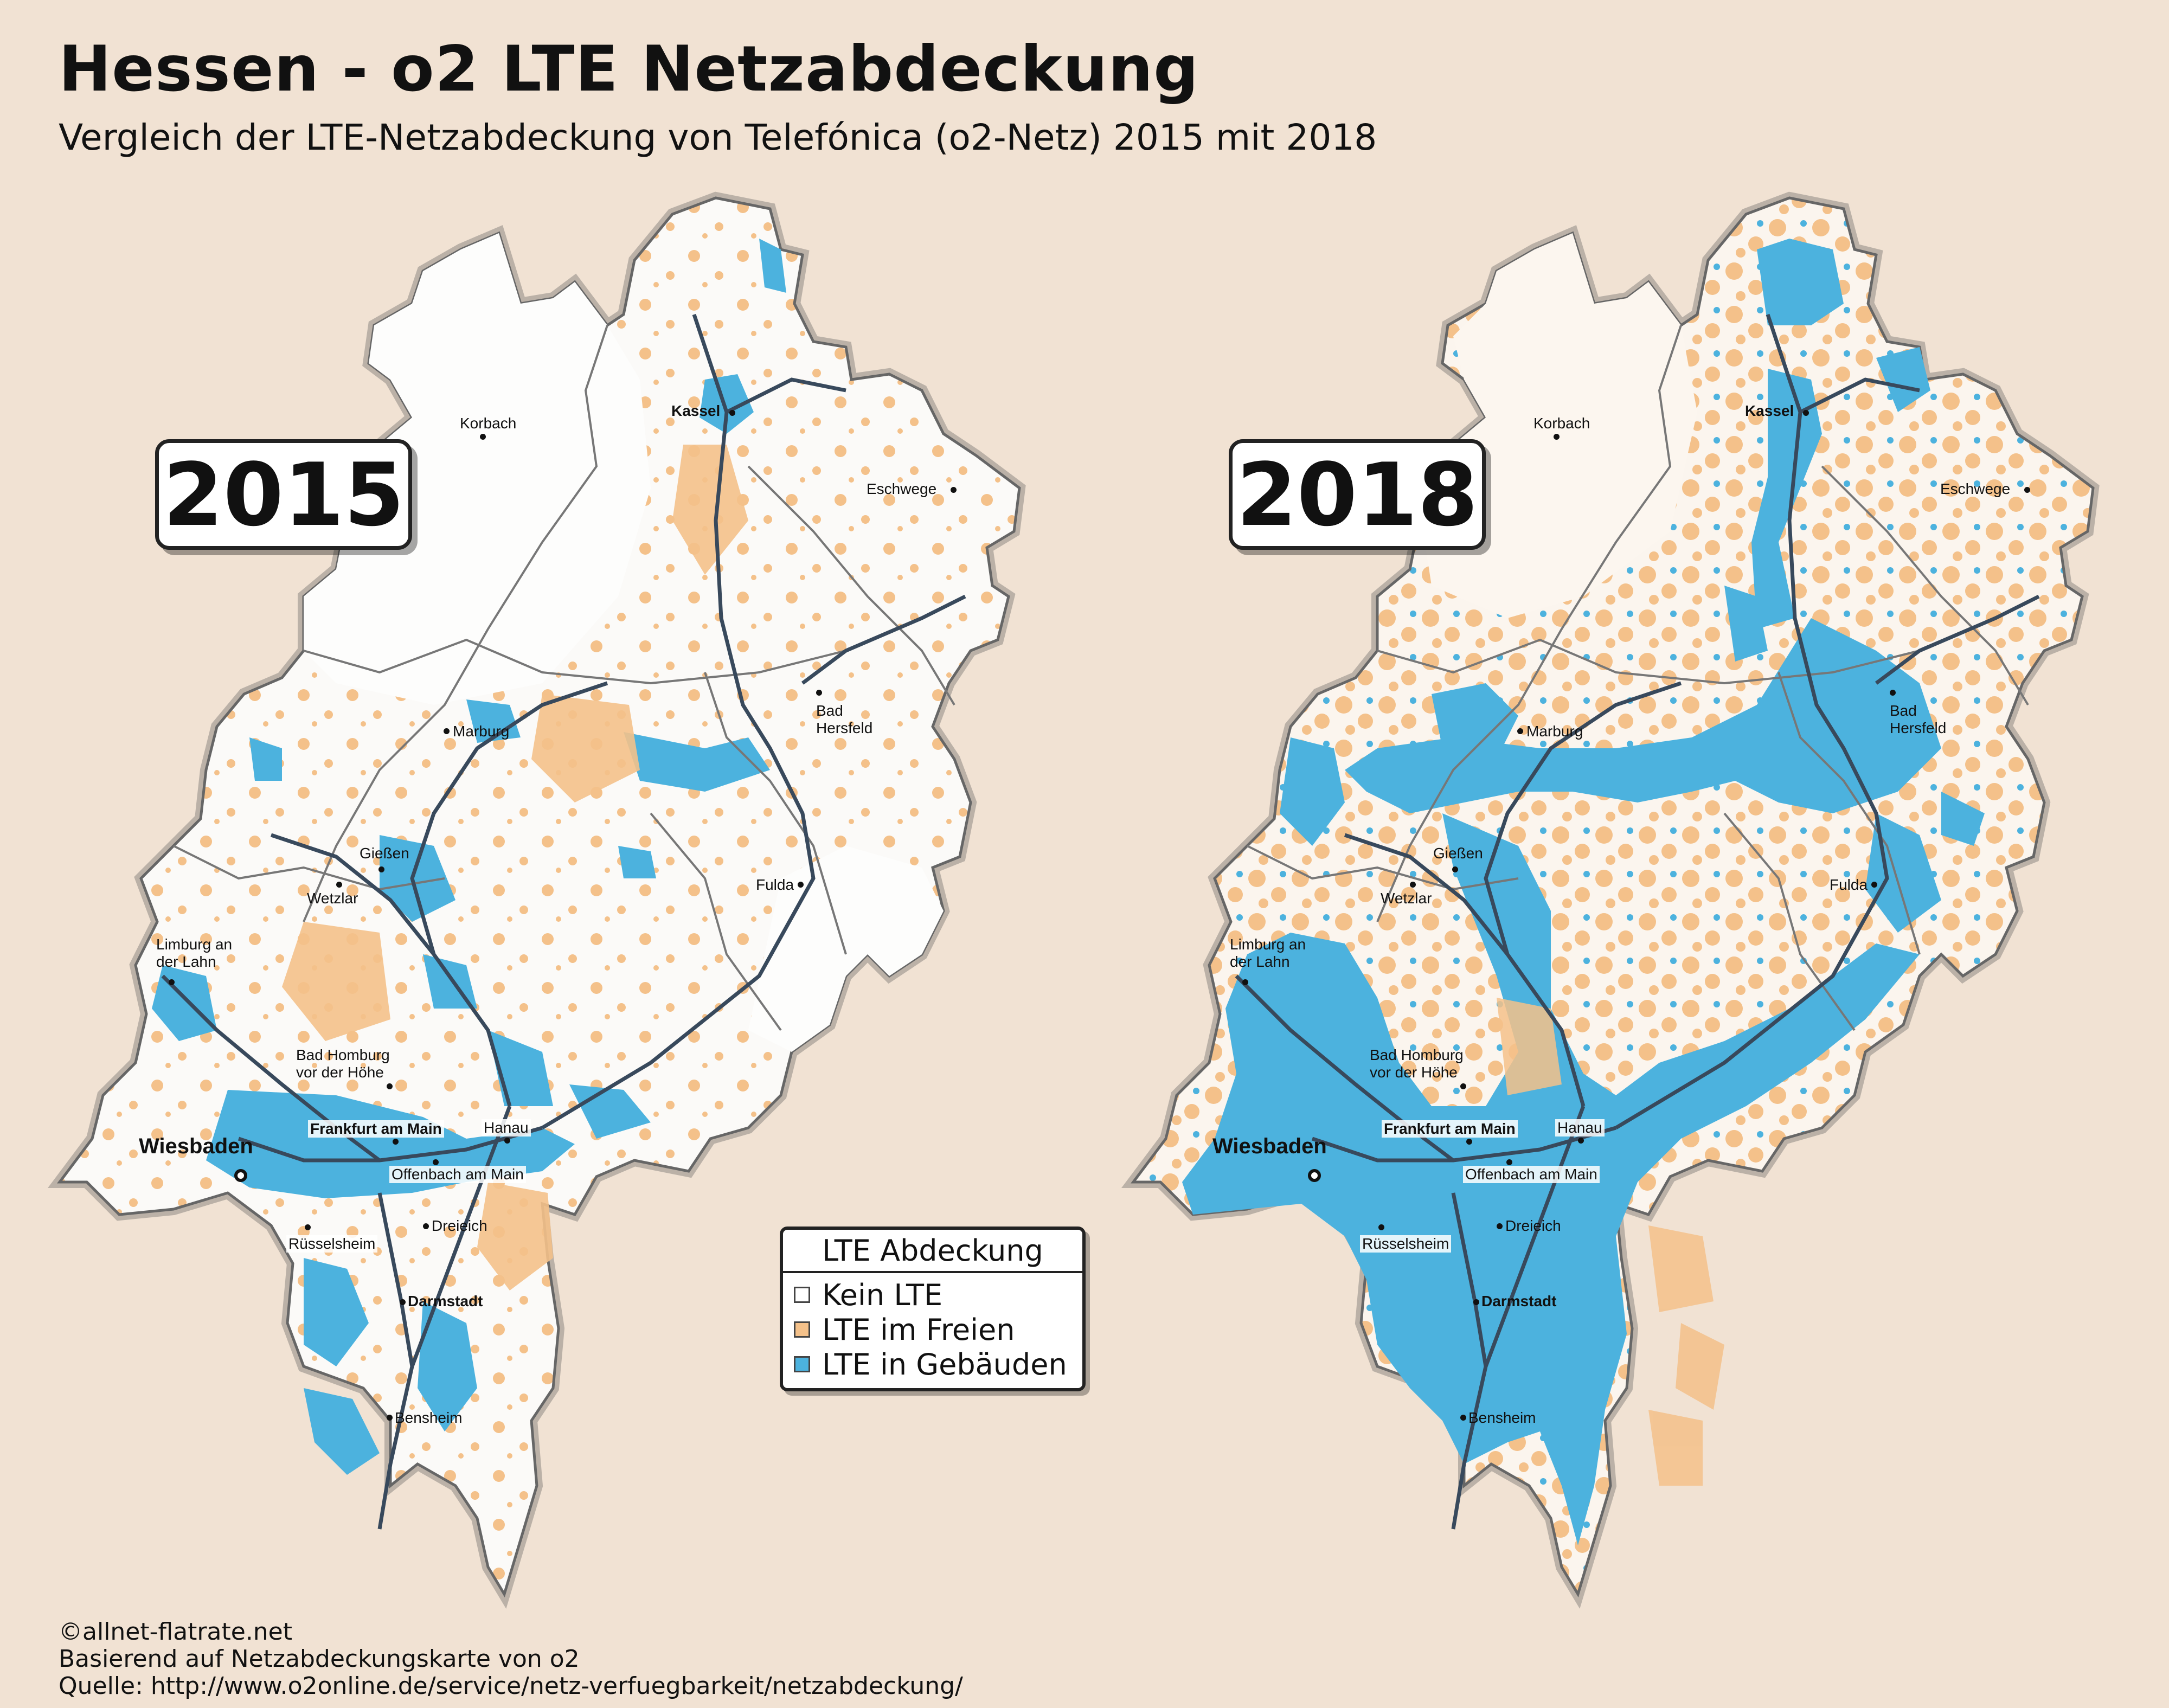 The width and height of the screenshot is (2169, 1708). Describe the element at coordinates (944, 1364) in the screenshot. I see `legend-label: LTE in Gebäuden` at that location.